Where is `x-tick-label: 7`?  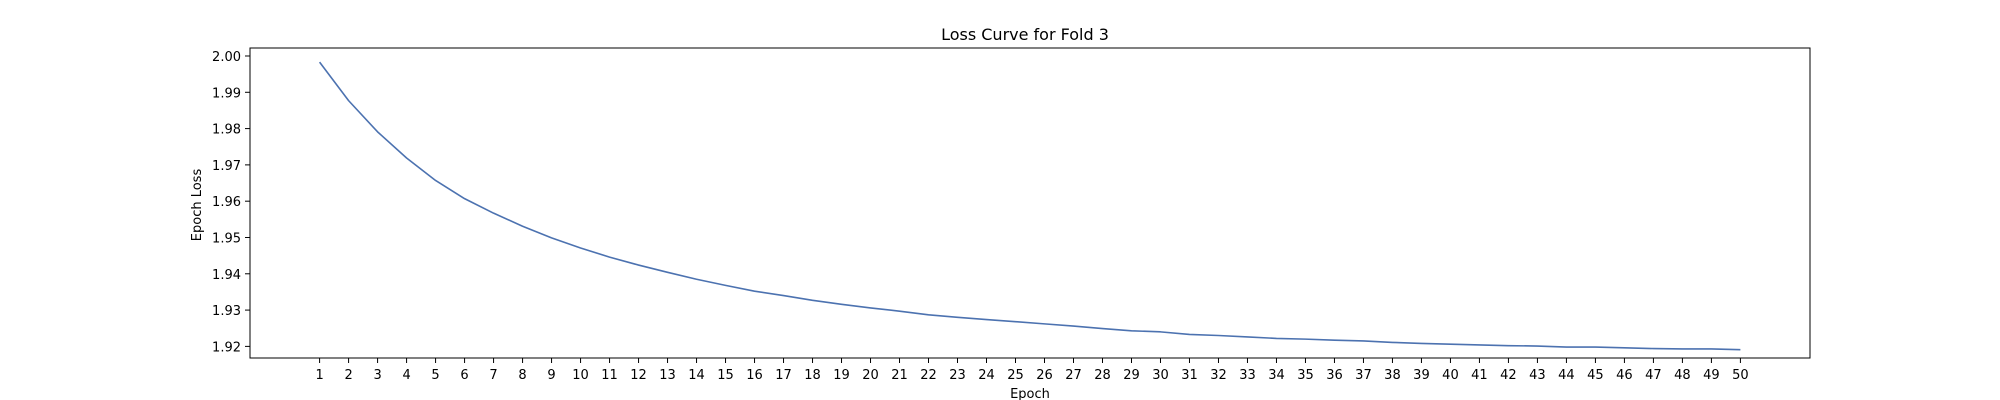
x-tick-label: 7 is located at coordinates (493, 375).